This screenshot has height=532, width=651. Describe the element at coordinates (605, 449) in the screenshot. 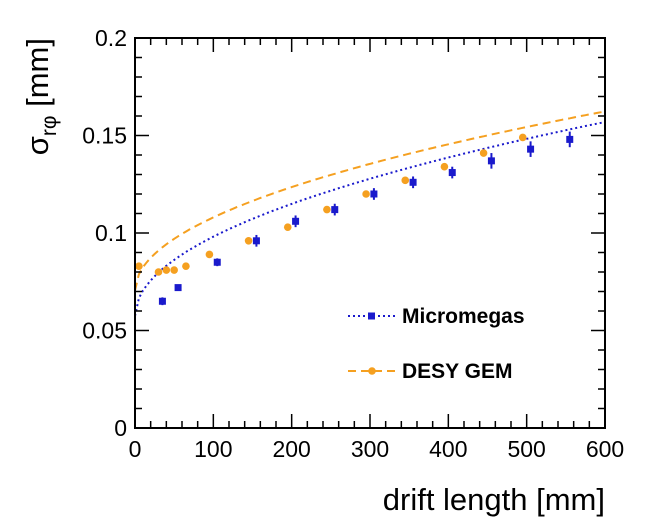

I see `x-tick-label: 600` at that location.